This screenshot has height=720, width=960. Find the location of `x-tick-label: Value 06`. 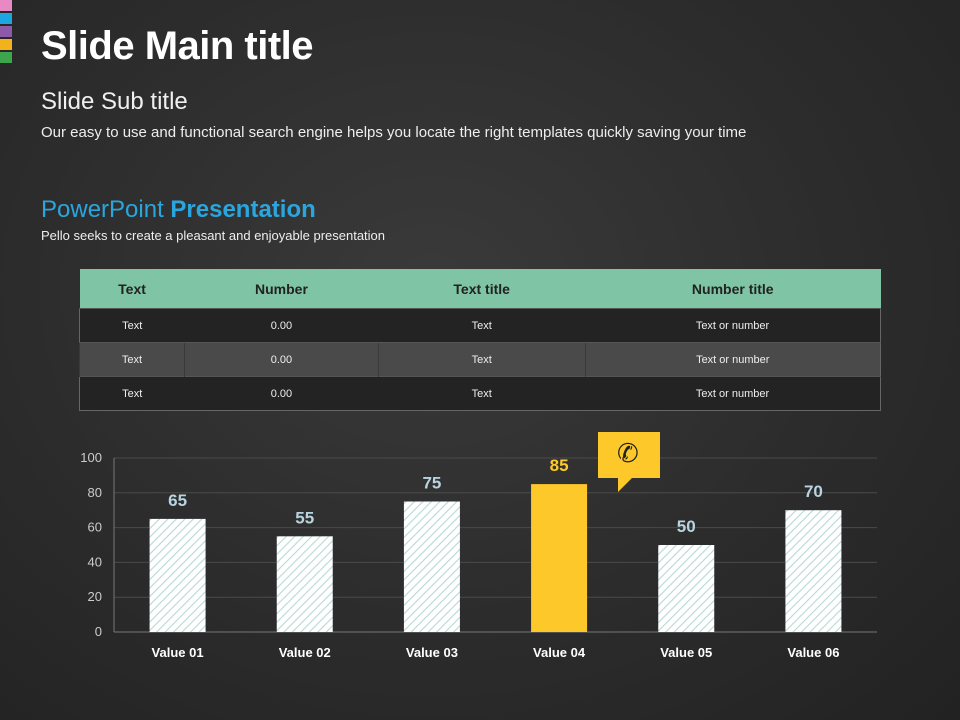

x-tick-label: Value 06 is located at coordinates (813, 652).